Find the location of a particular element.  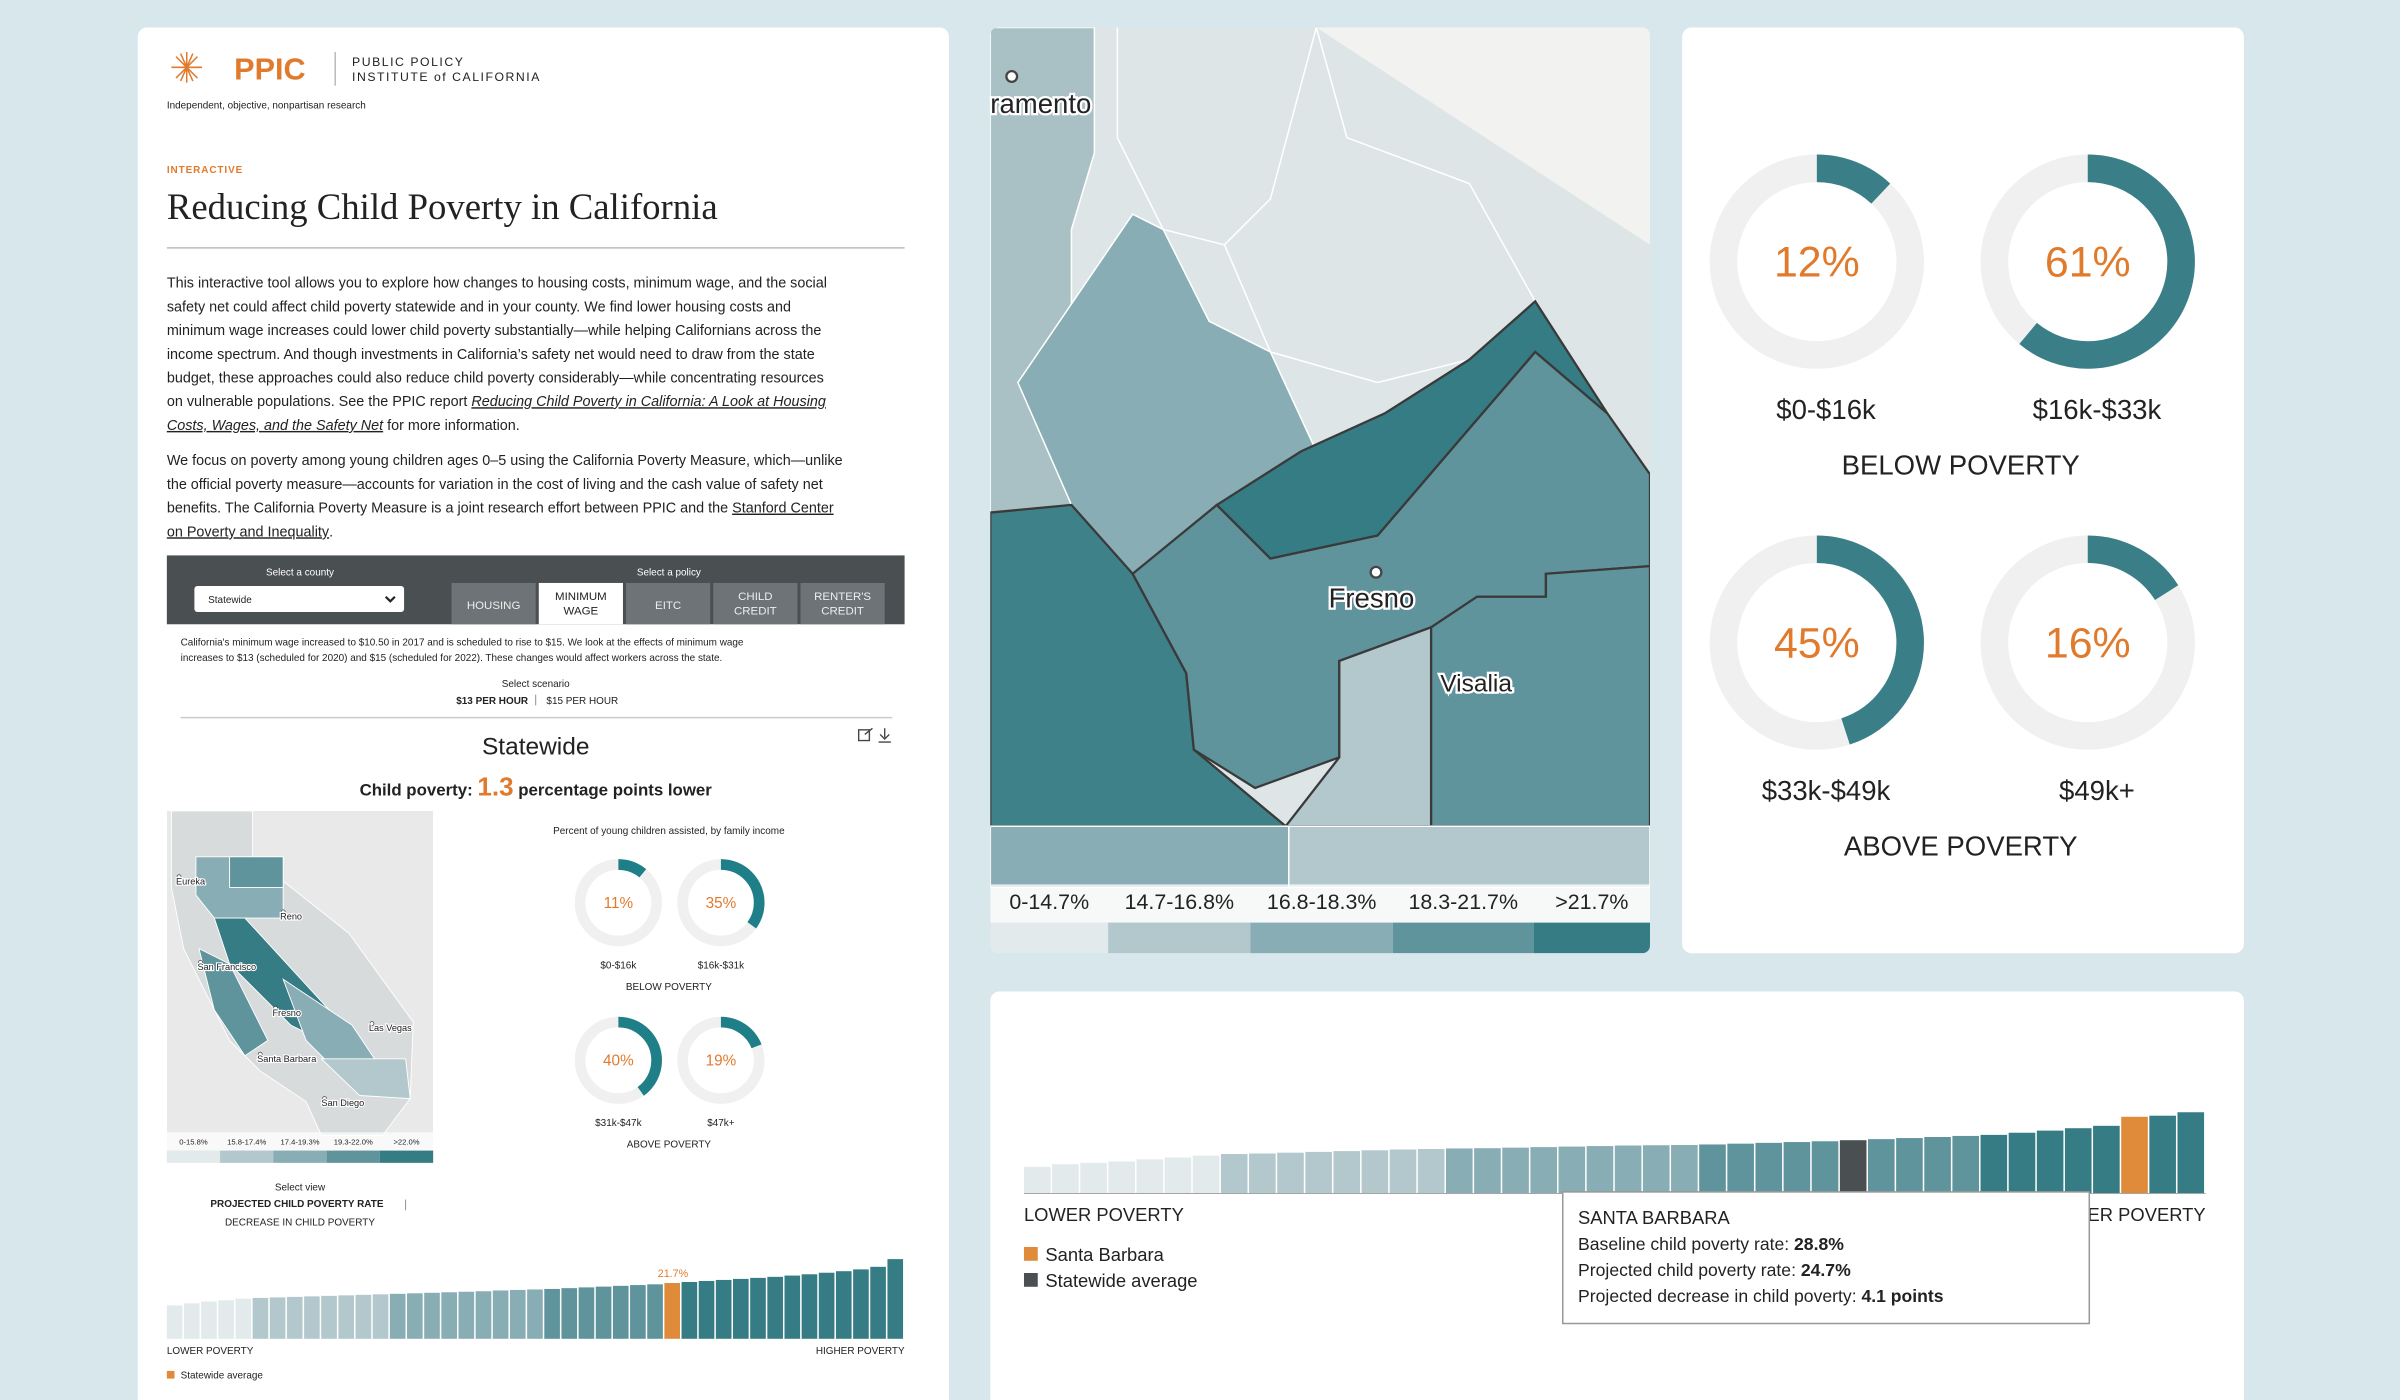

logo-icon is located at coordinates (187, 67).